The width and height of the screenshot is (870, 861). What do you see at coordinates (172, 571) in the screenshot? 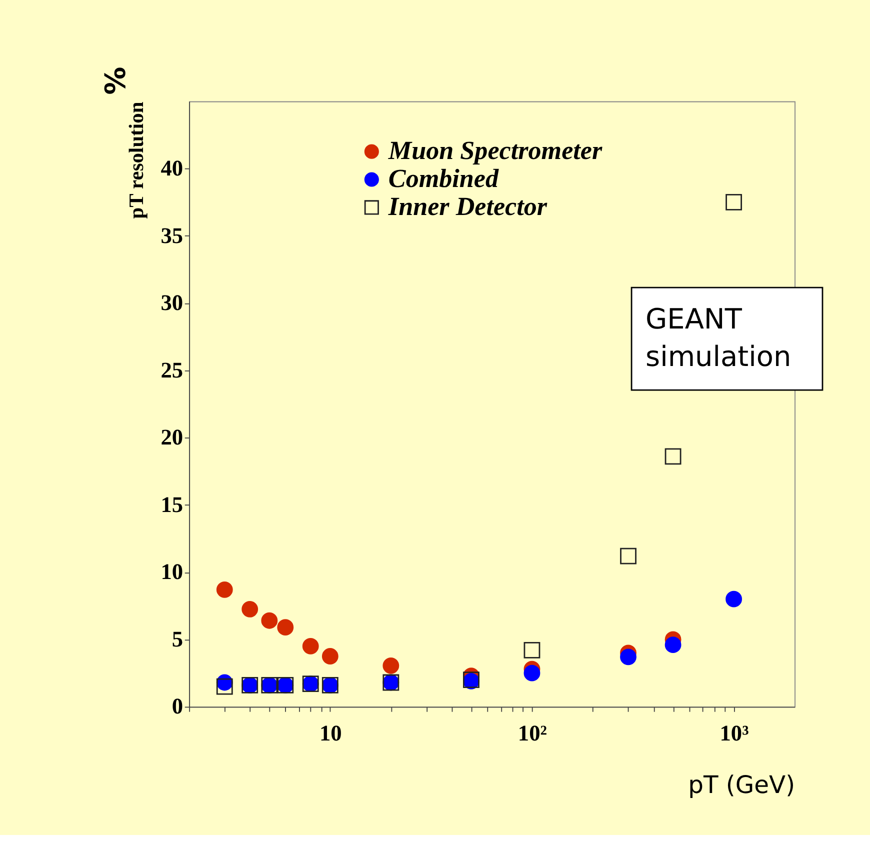
I see `y-tick-label: 10` at bounding box center [172, 571].